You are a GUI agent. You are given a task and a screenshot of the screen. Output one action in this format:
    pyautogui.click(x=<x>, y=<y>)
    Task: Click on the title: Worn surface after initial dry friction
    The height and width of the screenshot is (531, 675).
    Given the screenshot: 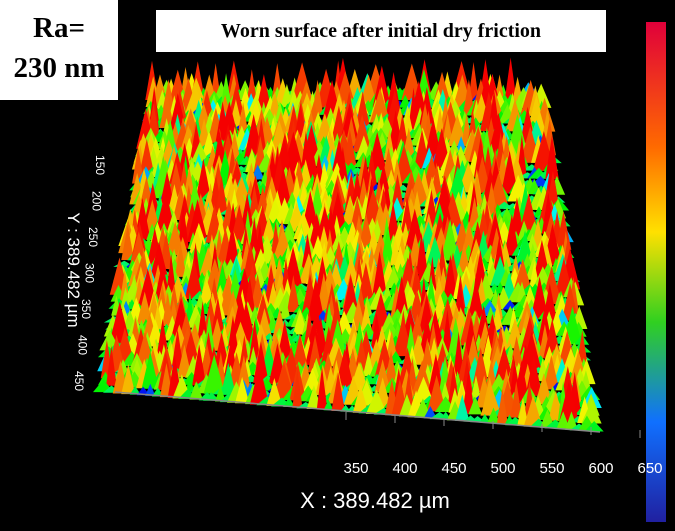 What is the action you would take?
    pyautogui.click(x=381, y=31)
    